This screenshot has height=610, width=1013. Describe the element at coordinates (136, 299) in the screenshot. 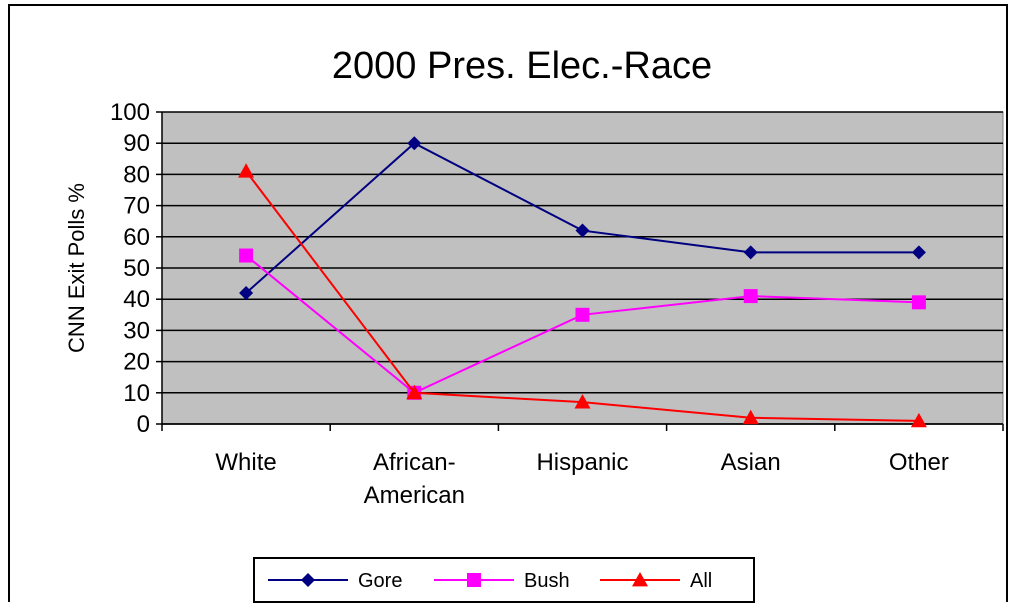

I see `y-tick-label: 40` at that location.